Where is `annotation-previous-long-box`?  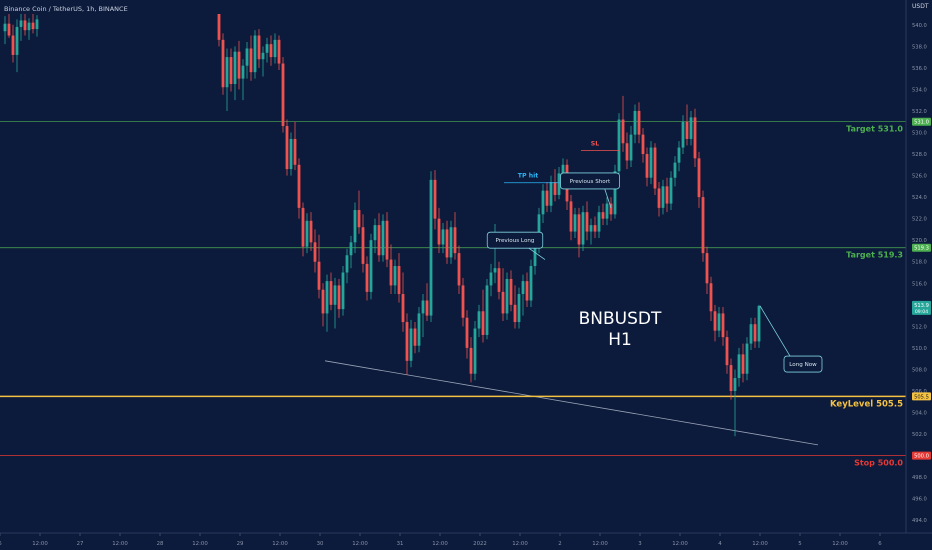 annotation-previous-long-box is located at coordinates (515, 240).